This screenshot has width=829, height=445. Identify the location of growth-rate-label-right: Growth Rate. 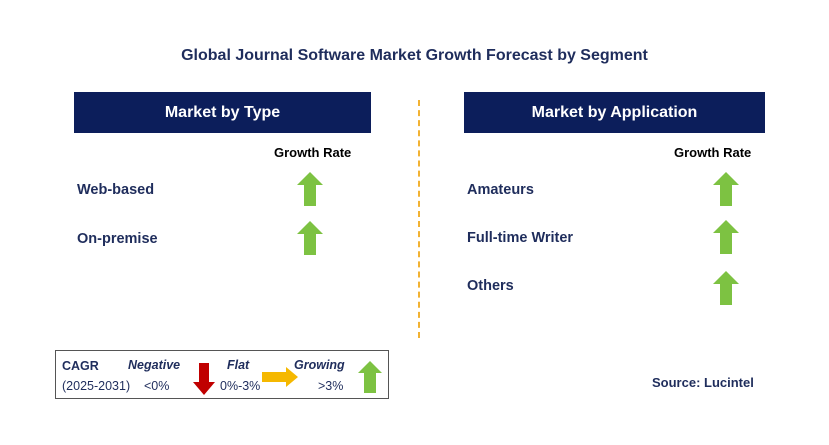
(713, 152).